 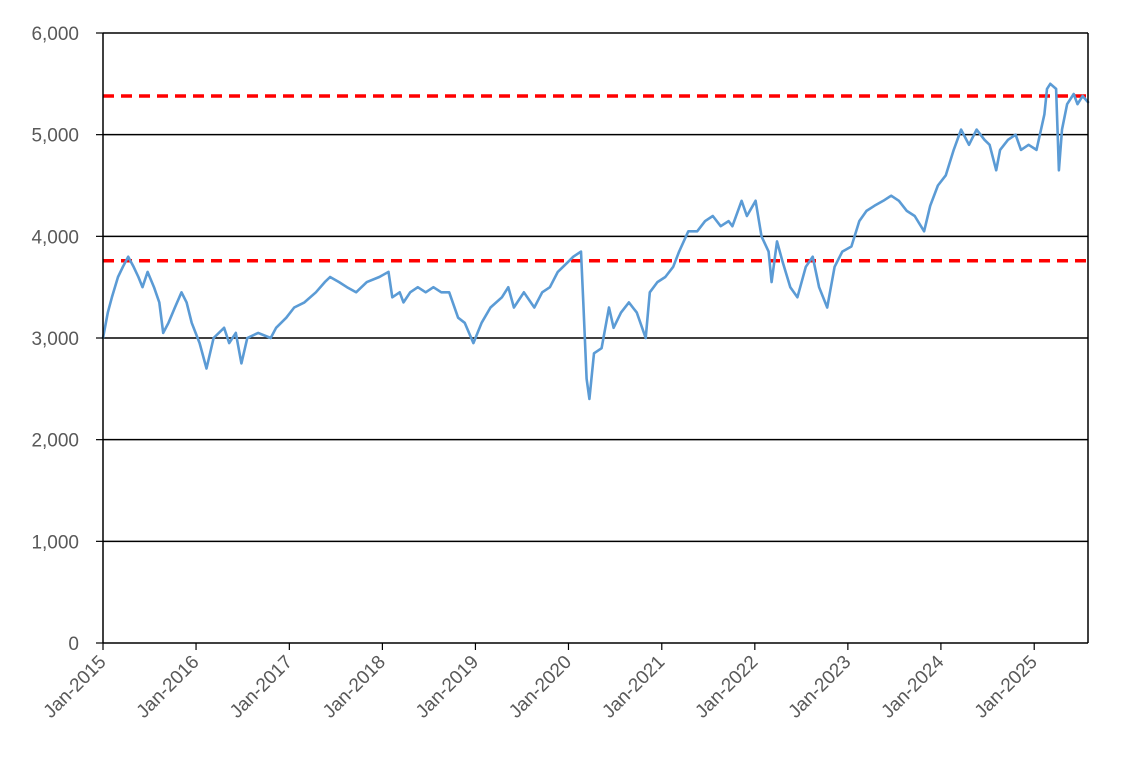 What do you see at coordinates (354, 687) in the screenshot?
I see `x-tick-label: Jan-2018` at bounding box center [354, 687].